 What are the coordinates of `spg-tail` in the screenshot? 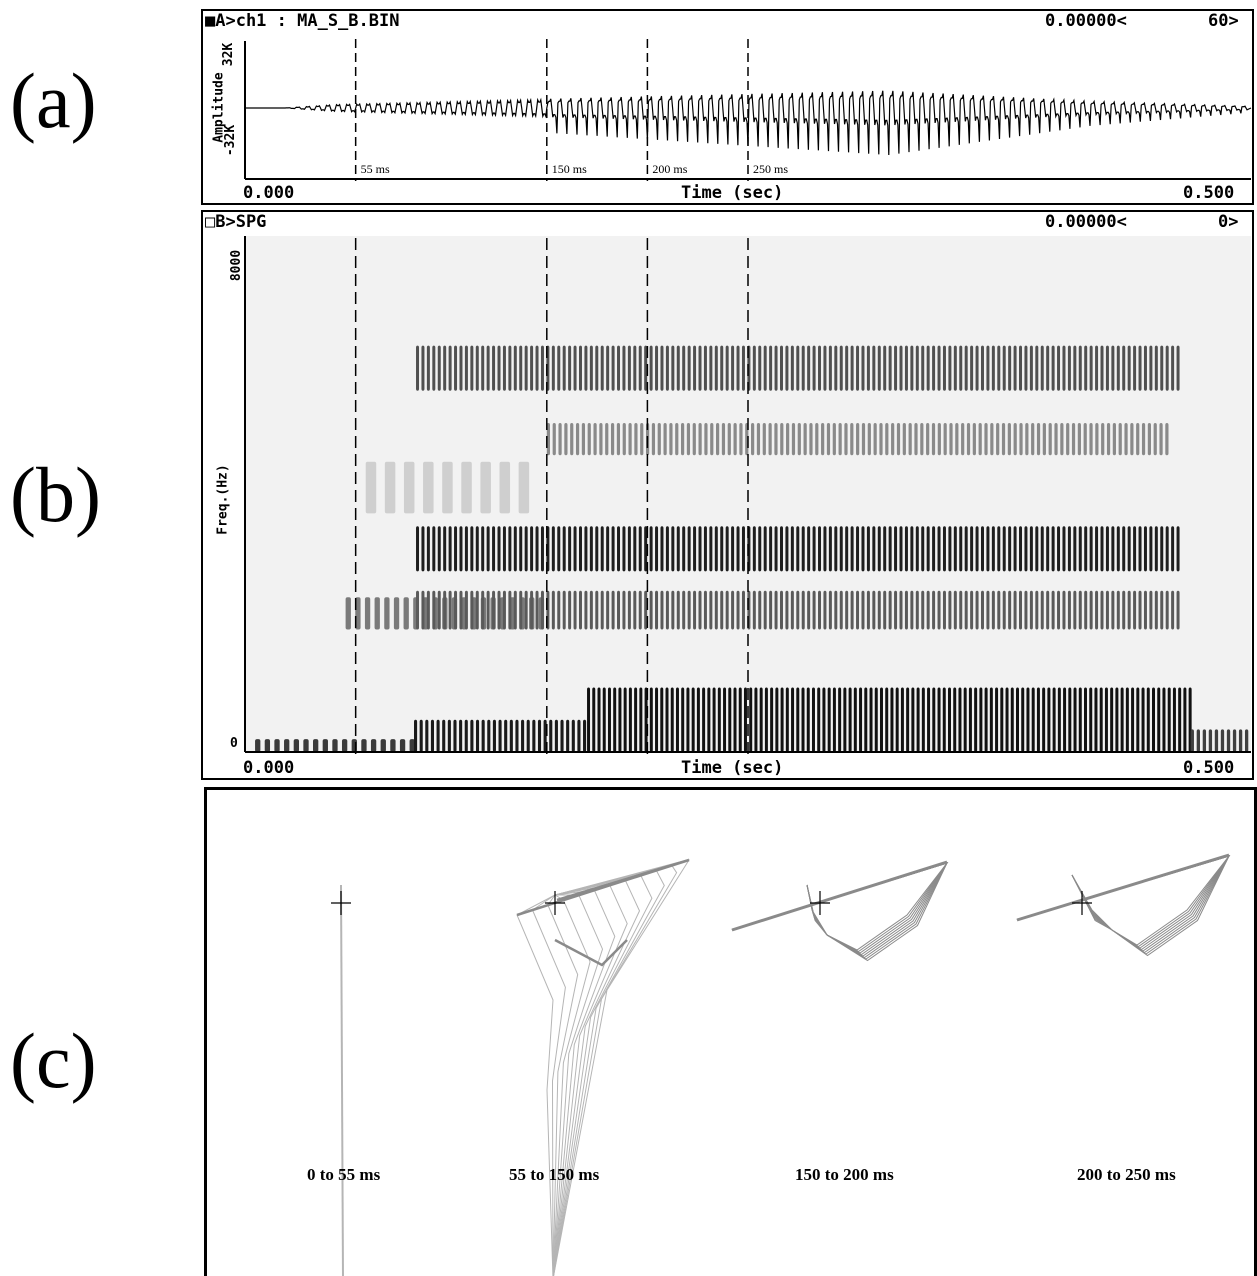 It's located at (1219, 740).